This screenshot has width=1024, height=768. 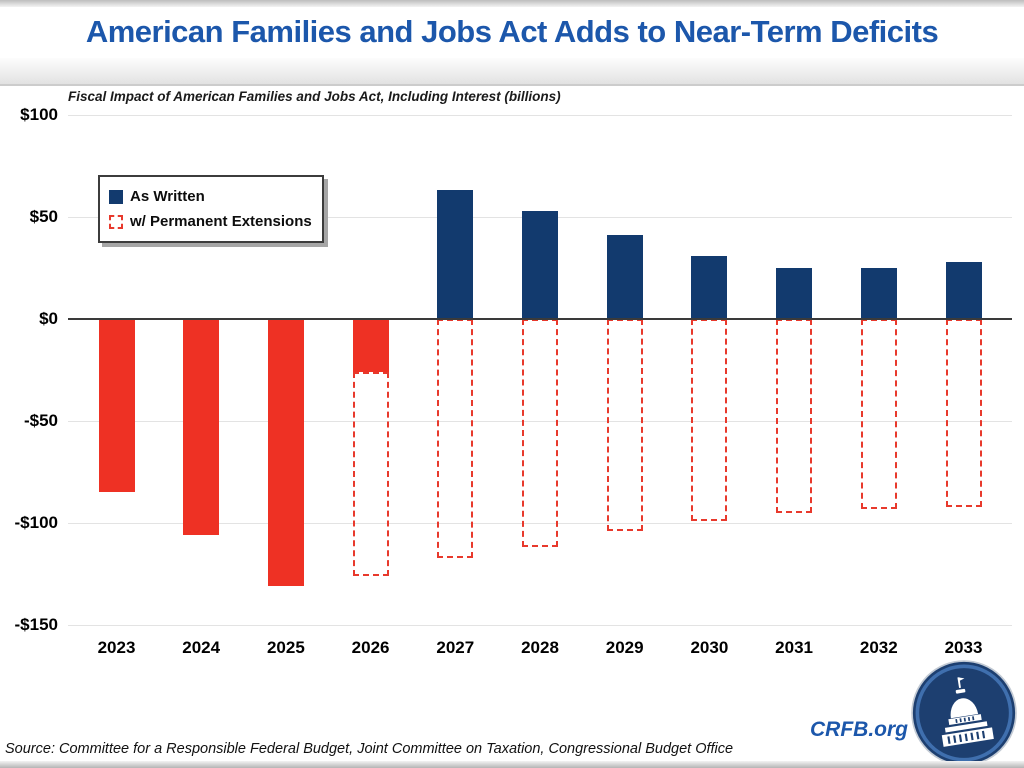 I want to click on x-tick-label: 2031, so click(x=794, y=647).